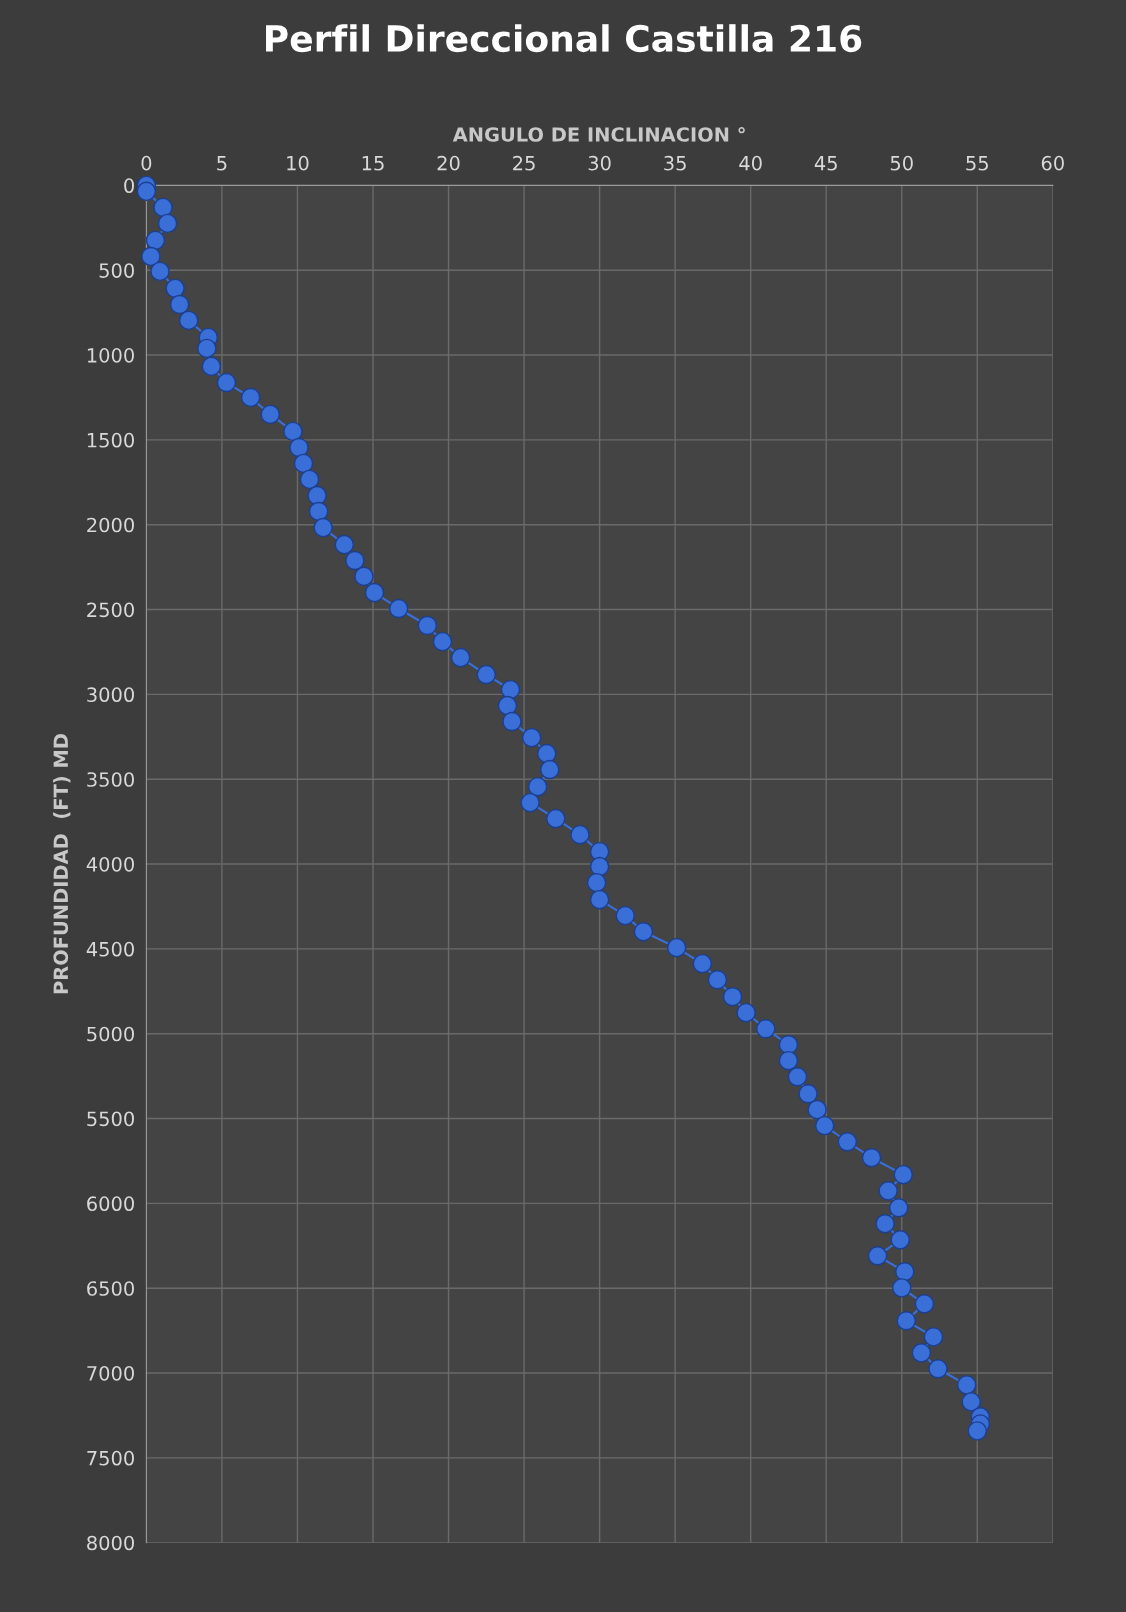  I want to click on x-tick-label: 30, so click(599, 163).